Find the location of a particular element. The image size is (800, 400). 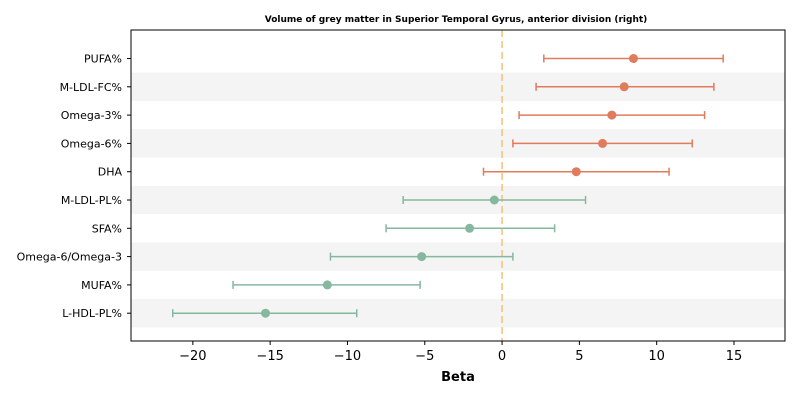

y-tick-label: MUFA% is located at coordinates (101, 285).